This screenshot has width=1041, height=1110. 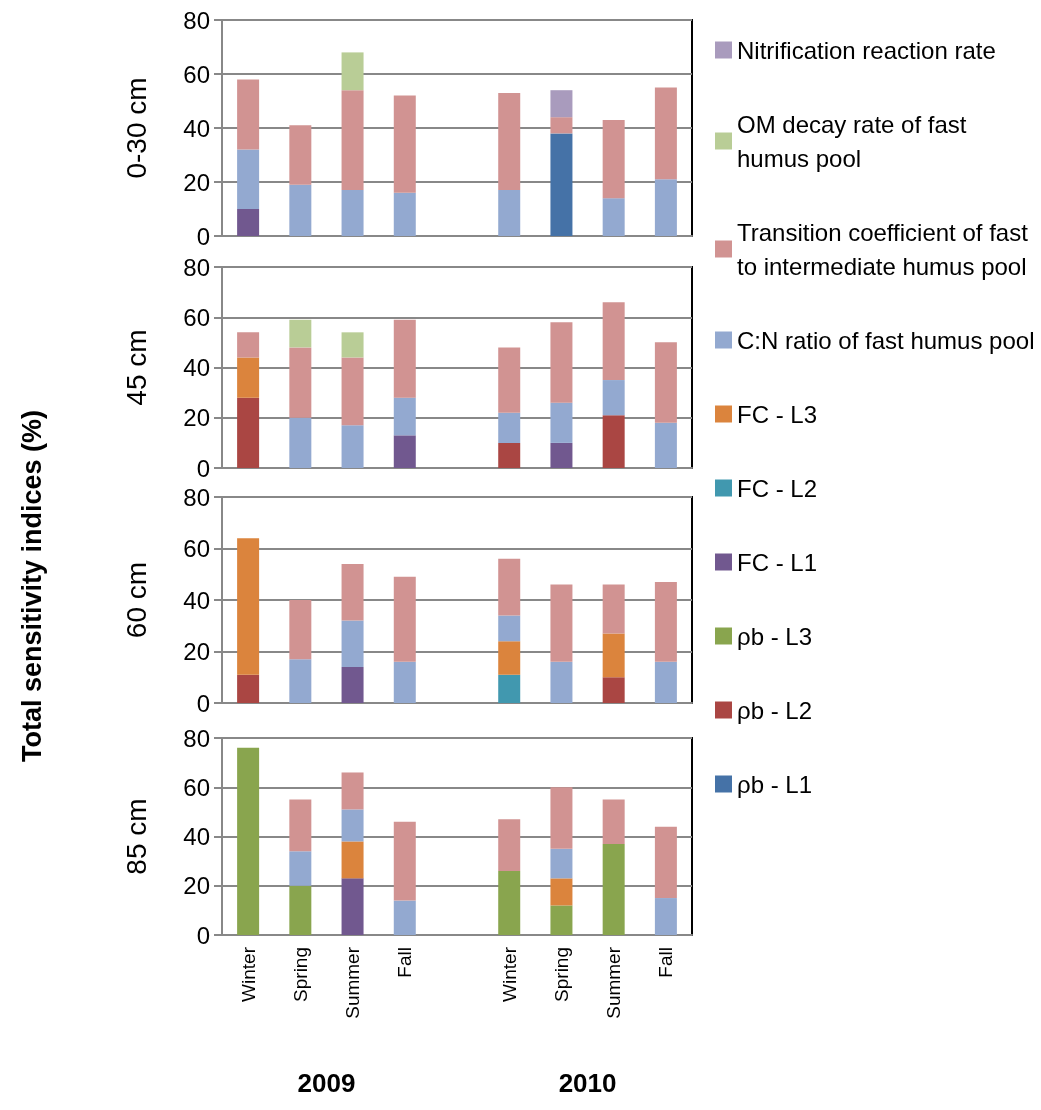 I want to click on legend-label: Nitrification reaction rate, so click(x=866, y=50).